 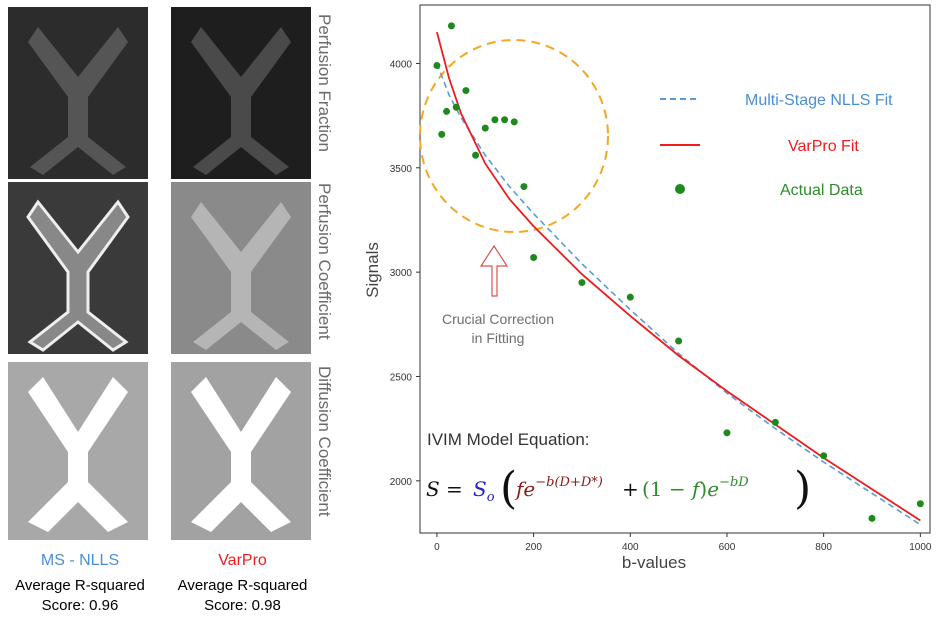 I want to click on y-tick-label: 3500, so click(x=401, y=169).